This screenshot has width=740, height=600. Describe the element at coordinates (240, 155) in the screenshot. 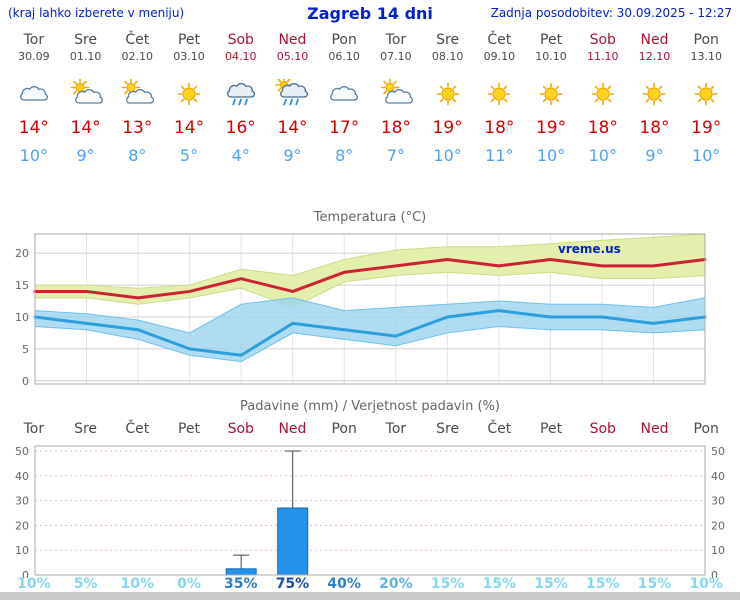

I see `day-tmin: 4°` at that location.